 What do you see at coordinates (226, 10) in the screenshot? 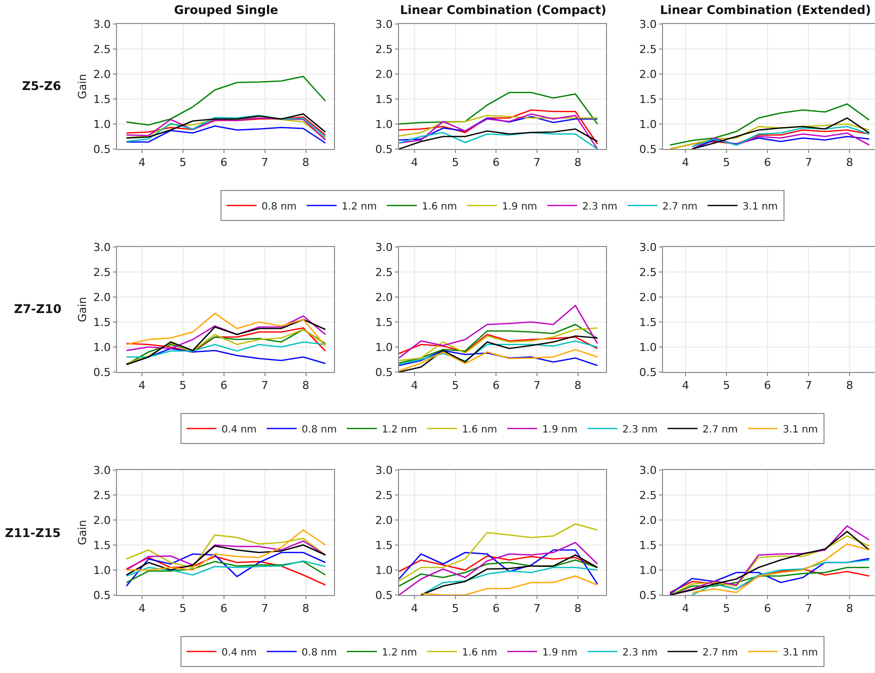
I see `chart-title: Grouped Single` at bounding box center [226, 10].